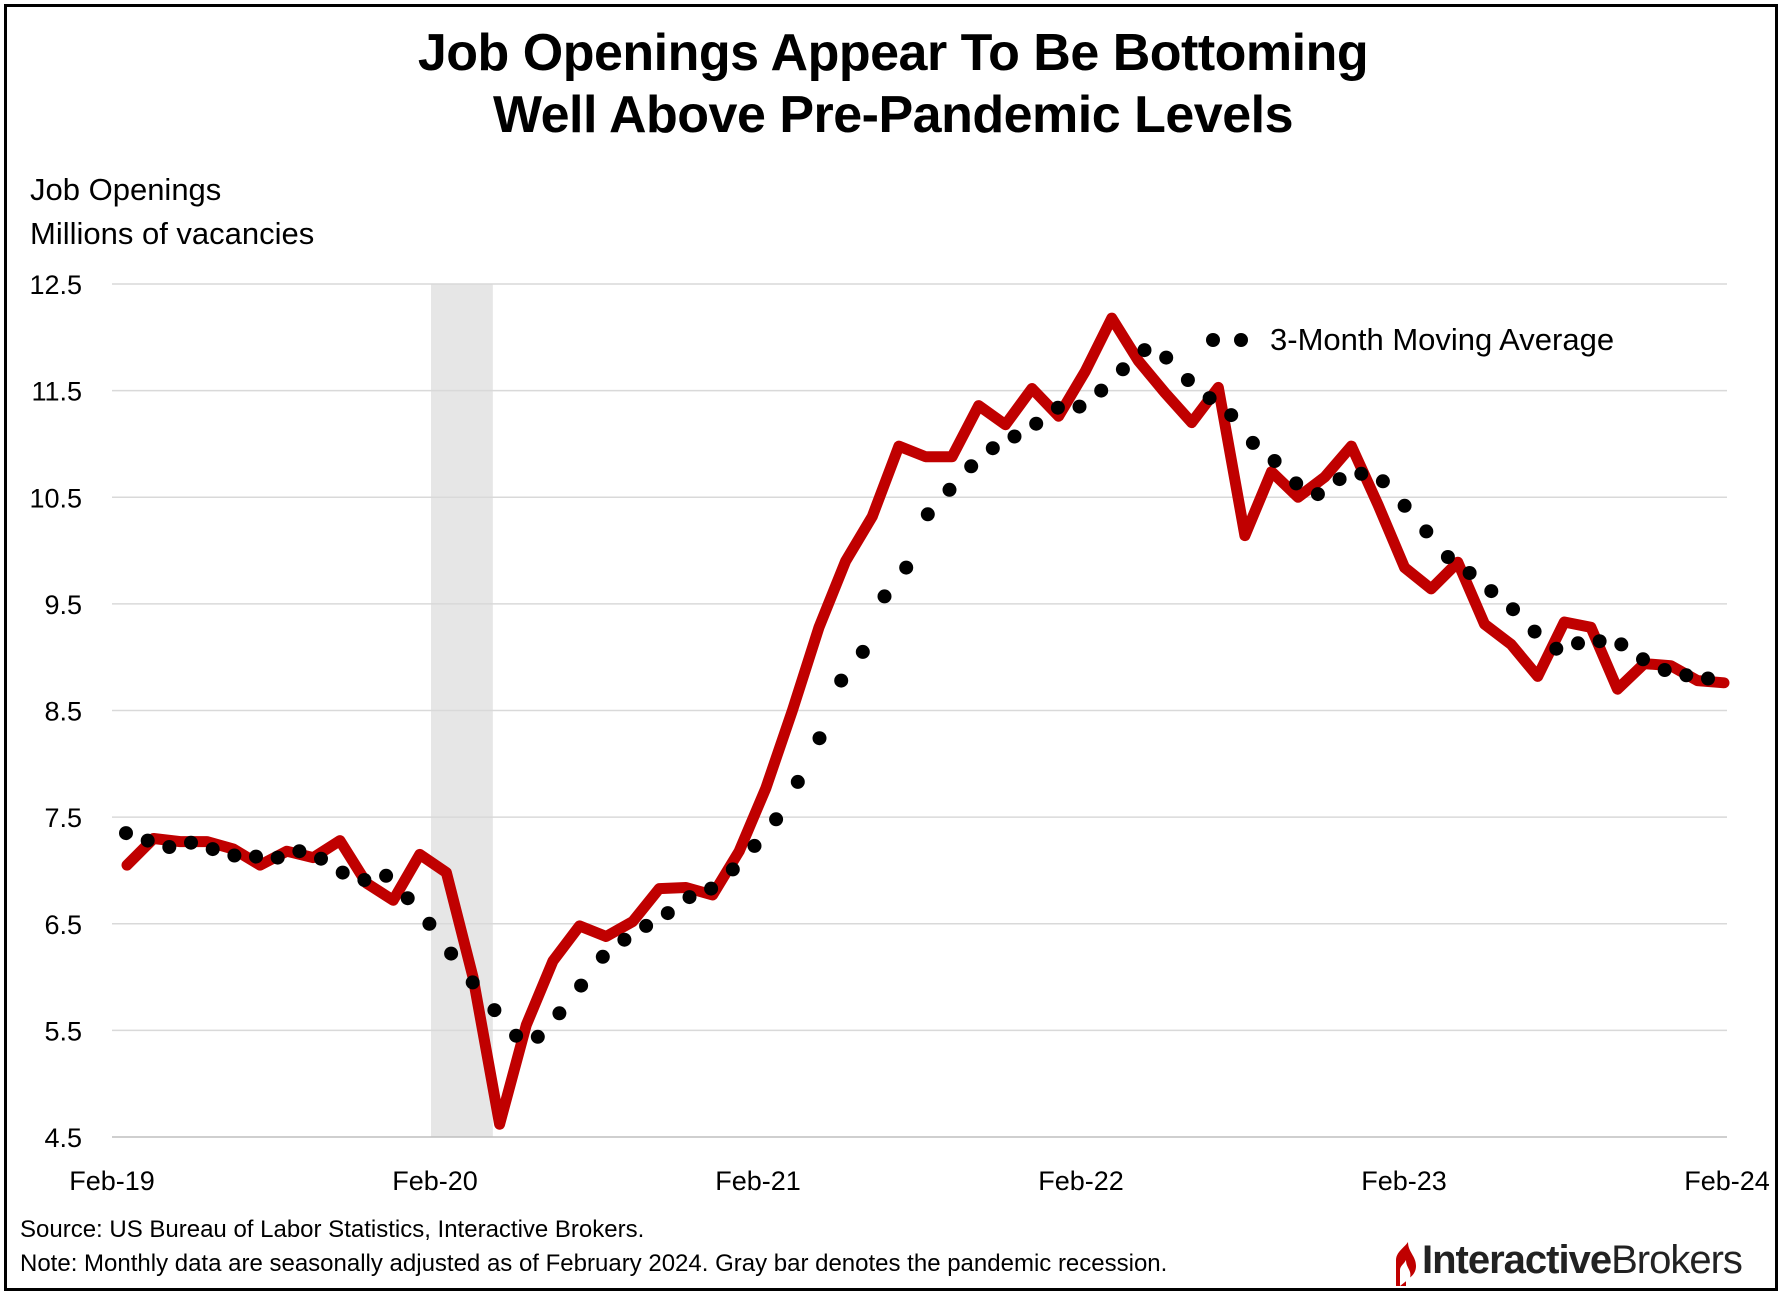 This screenshot has height=1299, width=1786. Describe the element at coordinates (55, 498) in the screenshot. I see `y-tick-label: 10.5` at that location.